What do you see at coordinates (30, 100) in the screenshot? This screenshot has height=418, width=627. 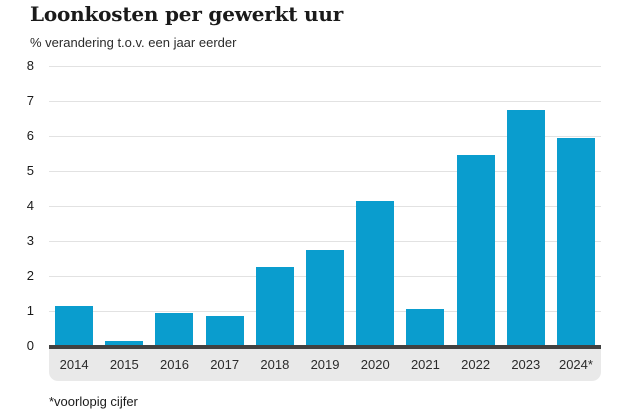 I see `y-axis-label-7: 7` at bounding box center [30, 100].